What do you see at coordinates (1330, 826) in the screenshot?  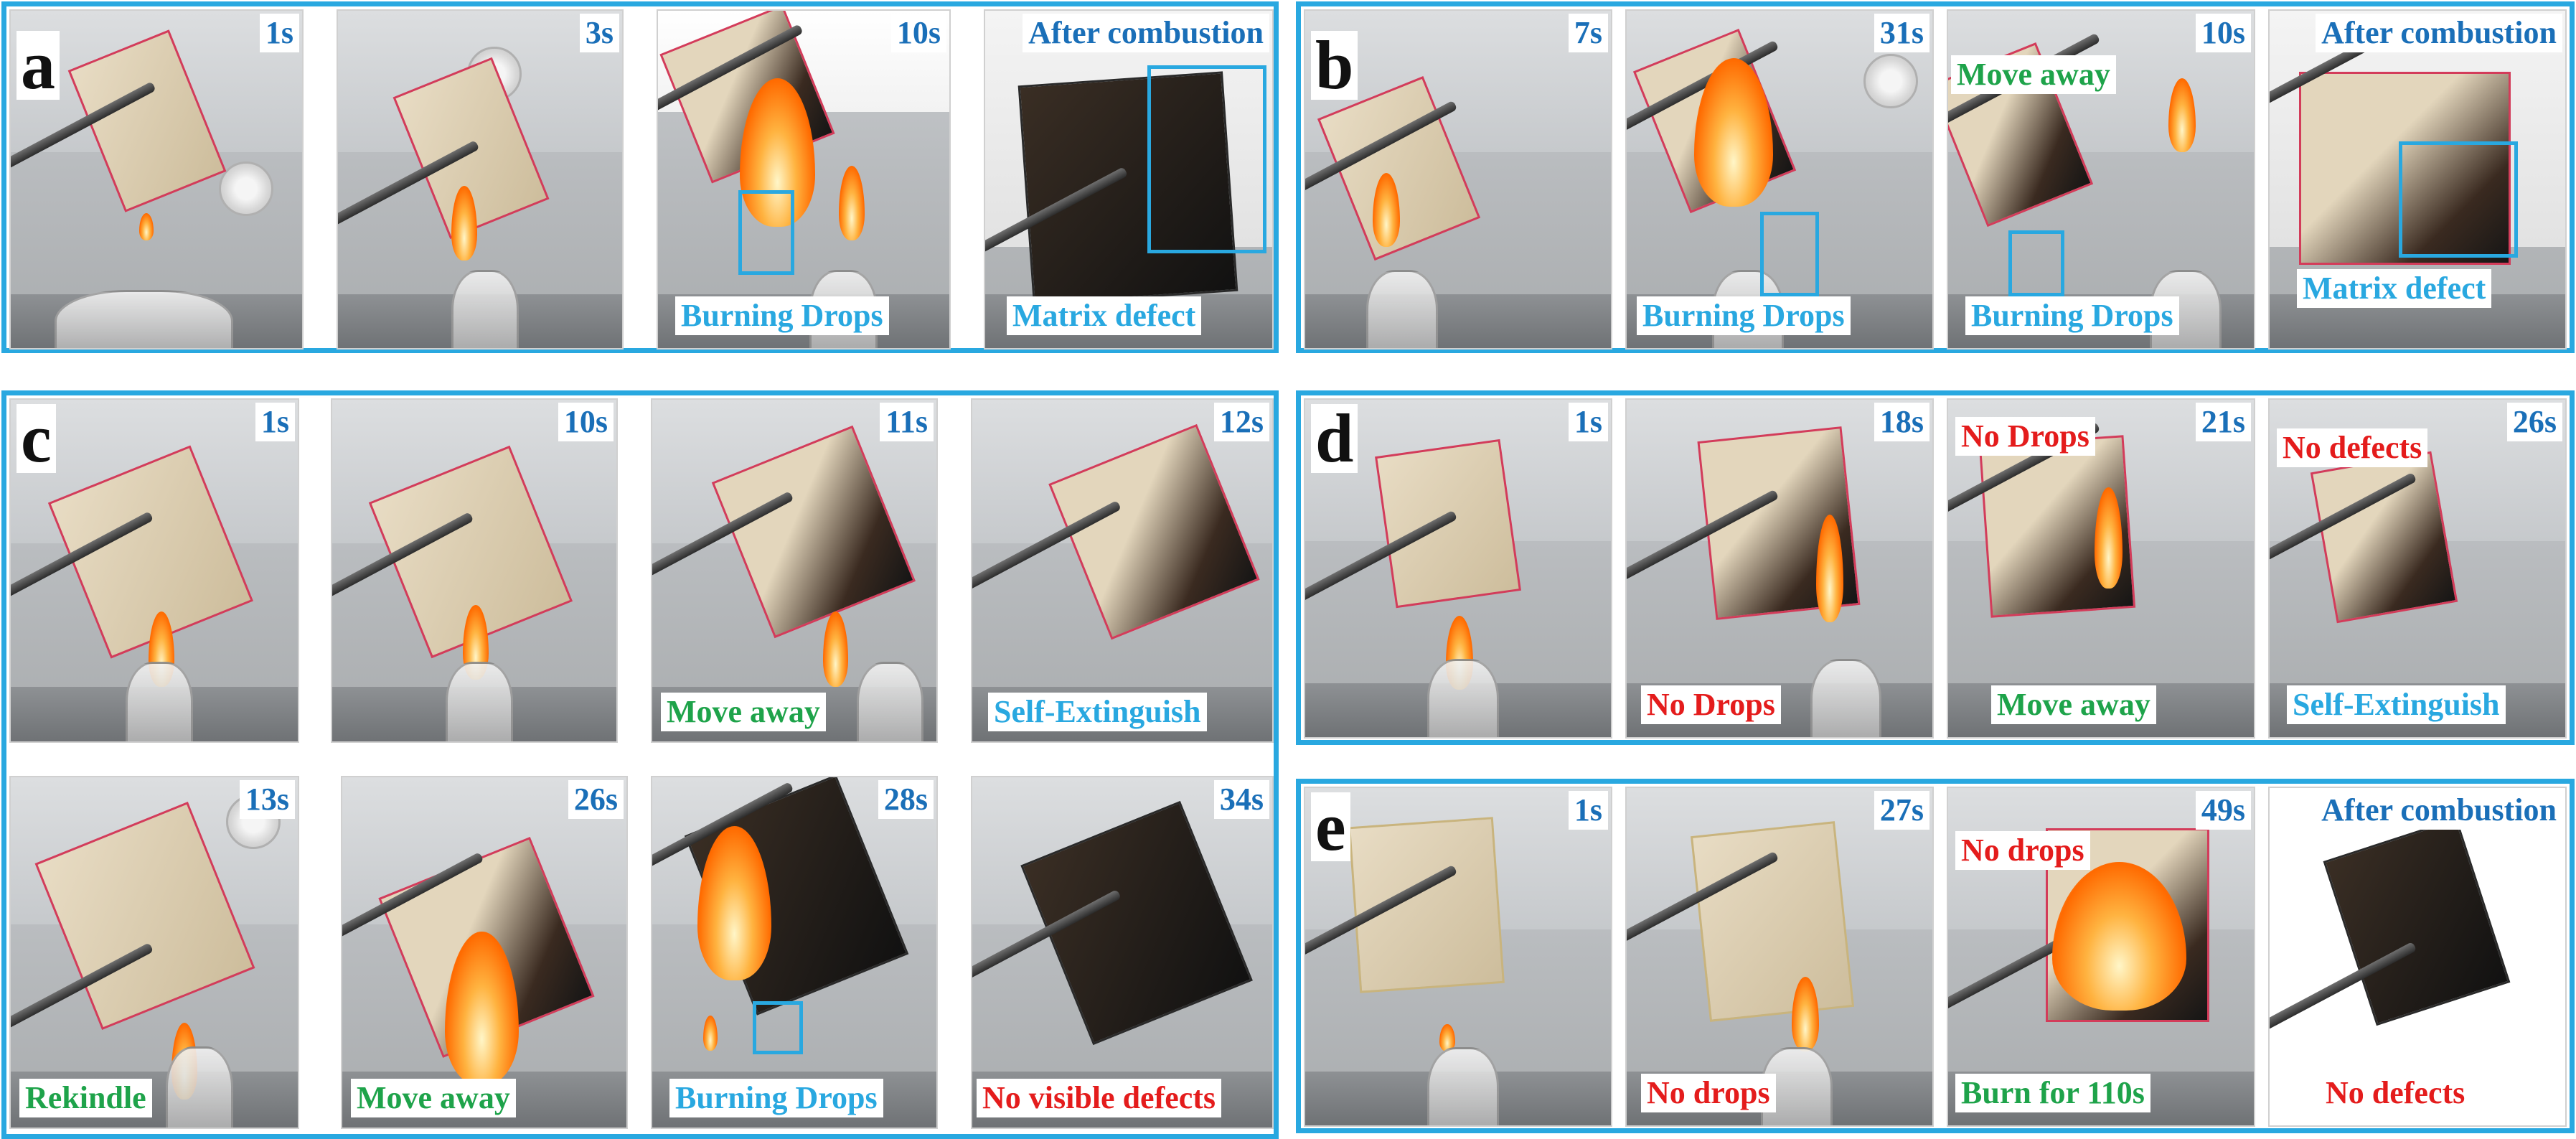 I see `panel-letter: e` at bounding box center [1330, 826].